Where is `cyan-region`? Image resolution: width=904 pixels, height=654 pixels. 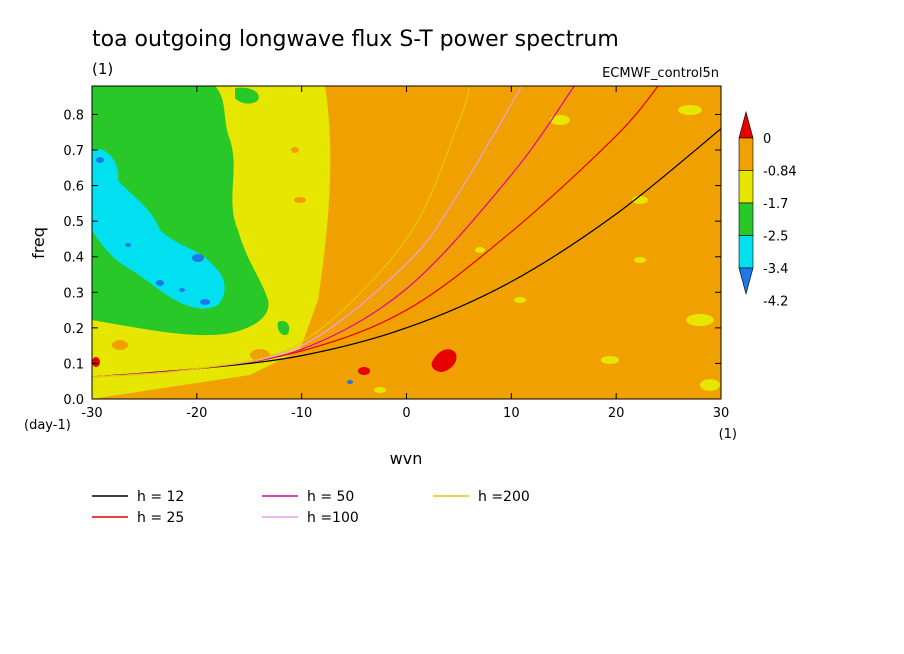 cyan-region is located at coordinates (158, 229).